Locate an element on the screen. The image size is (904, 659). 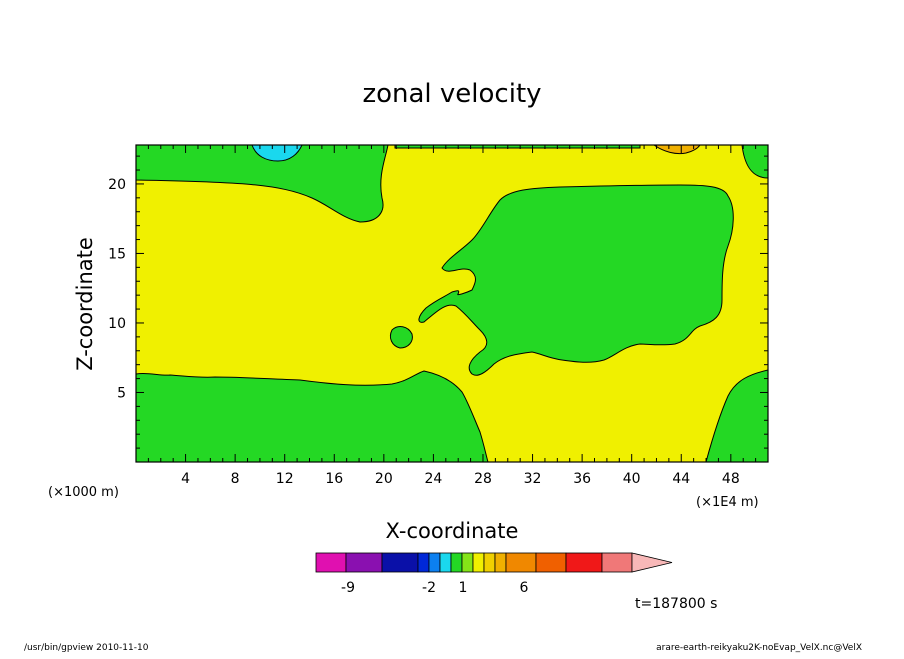
x-tick-label: 40 is located at coordinates (632, 479).